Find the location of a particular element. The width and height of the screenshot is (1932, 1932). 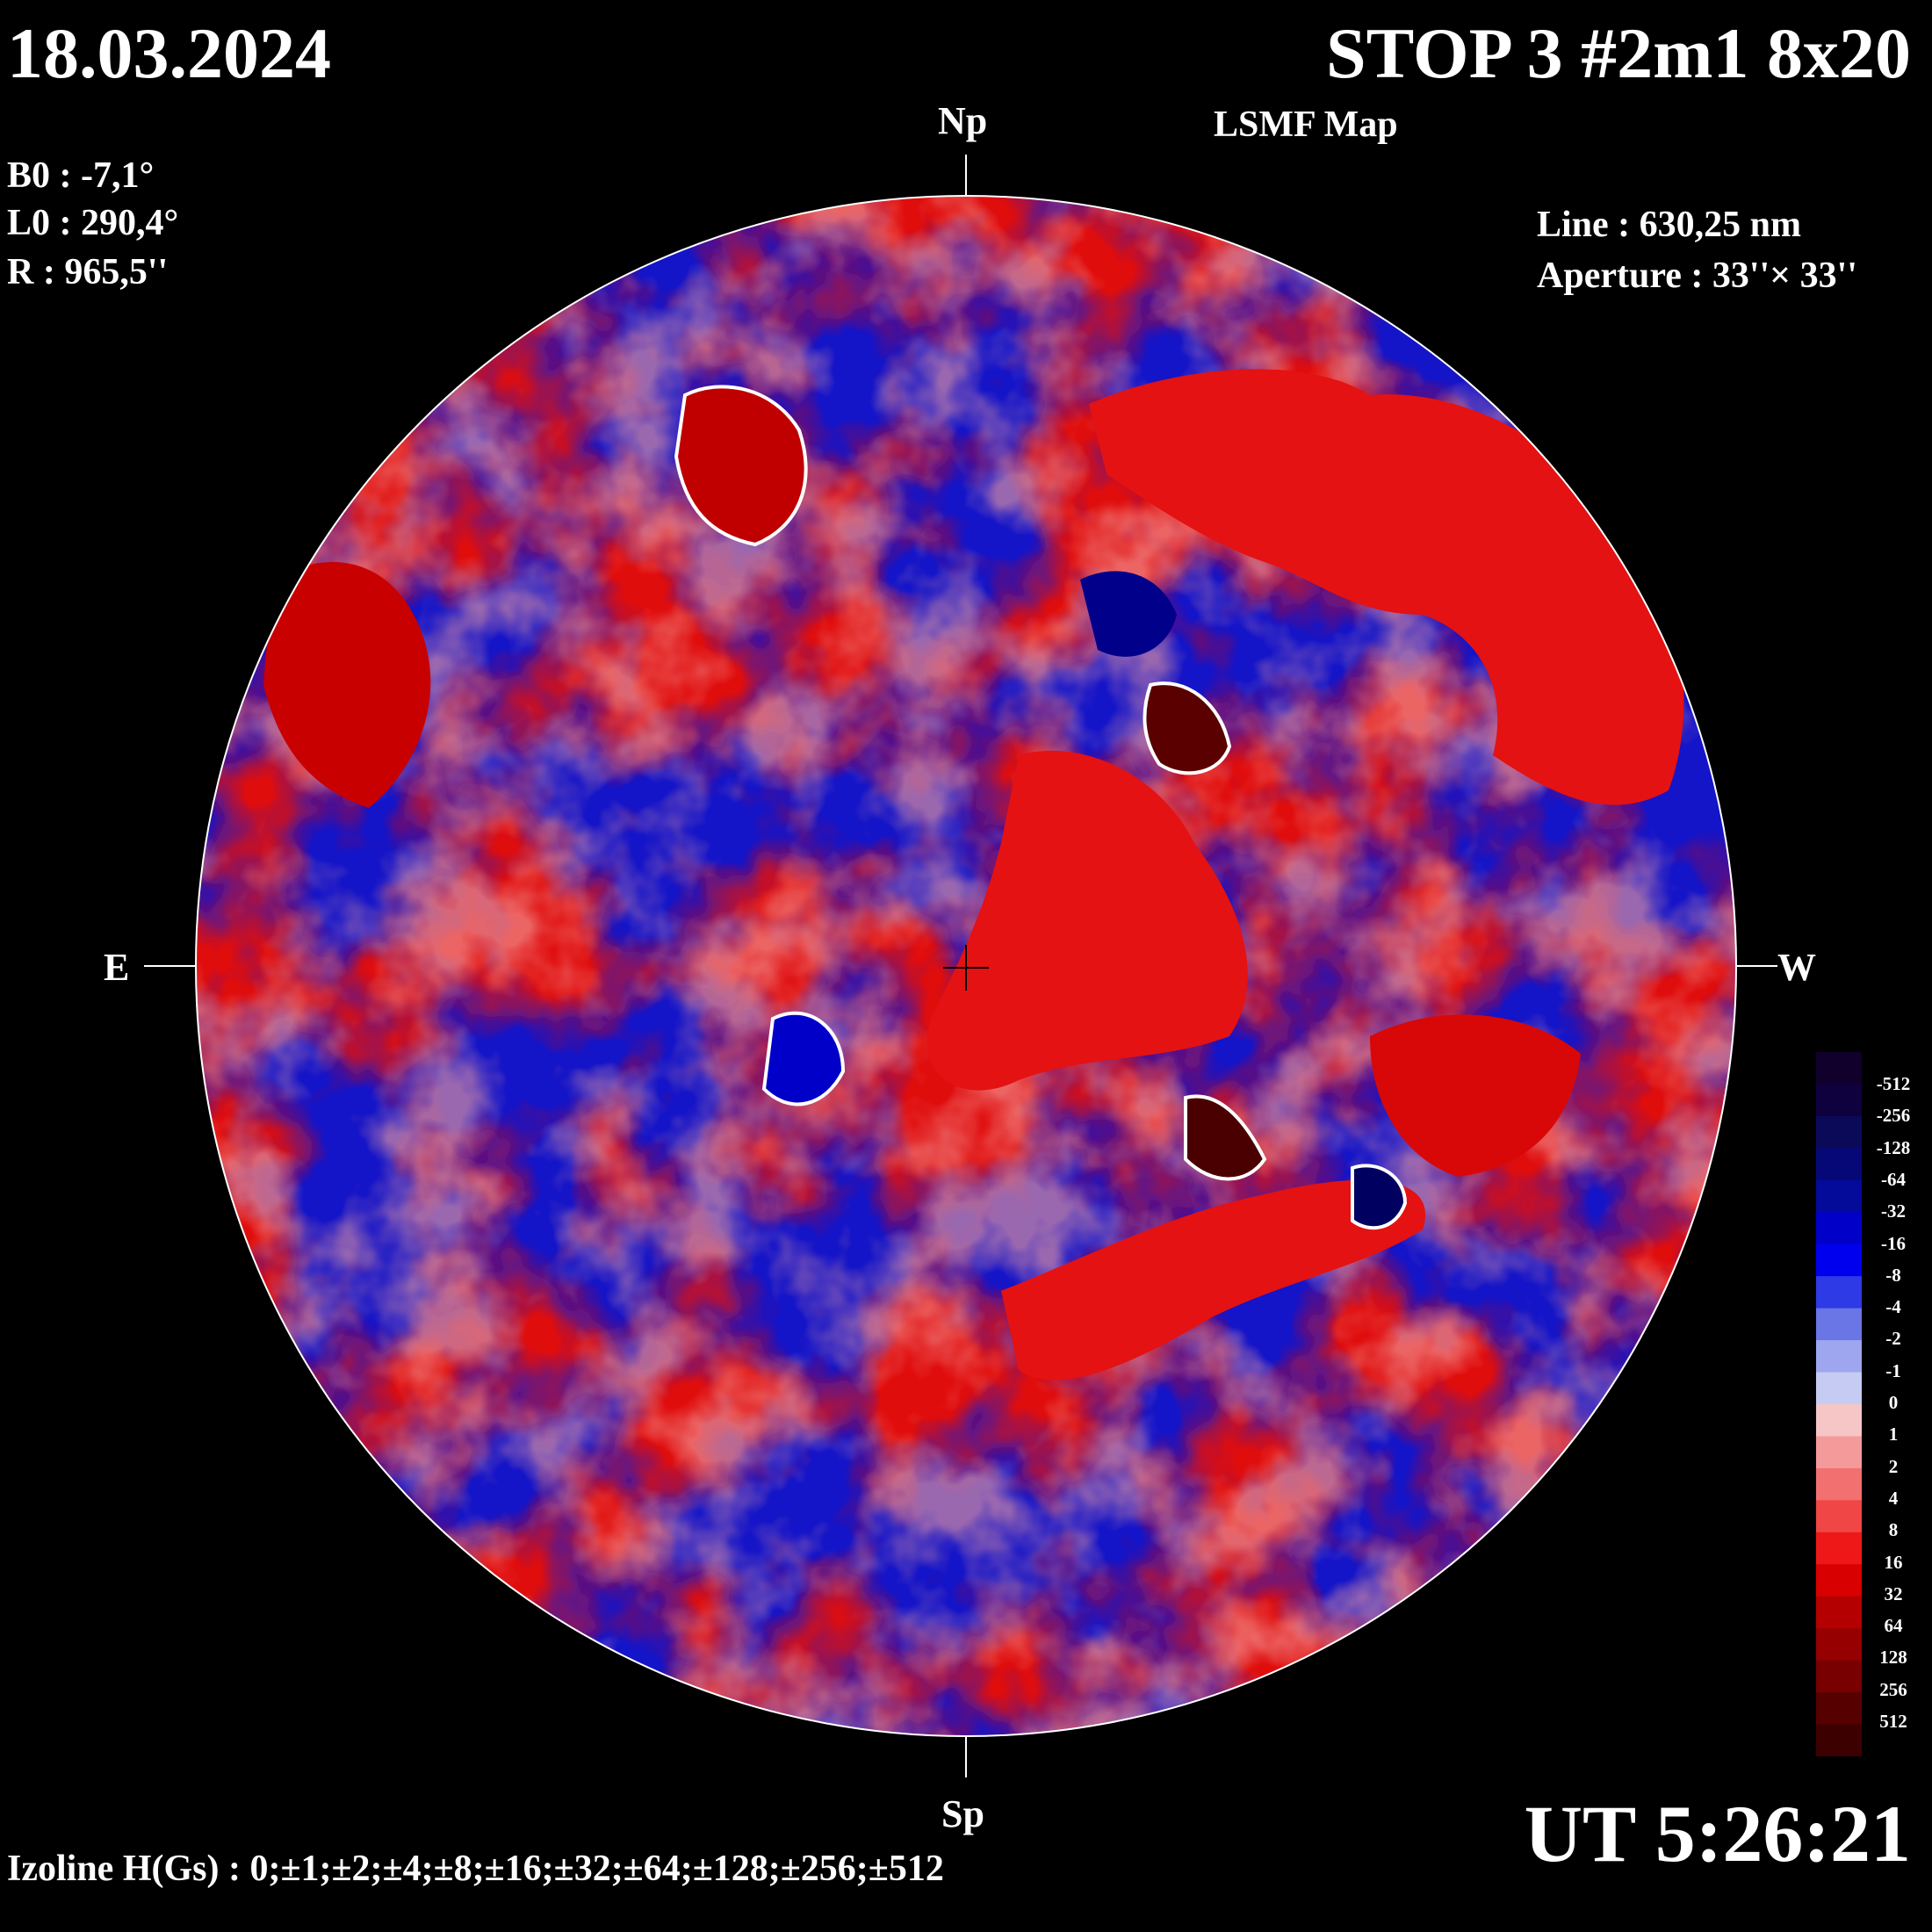

legend-label: 16 is located at coordinates (1893, 1562).